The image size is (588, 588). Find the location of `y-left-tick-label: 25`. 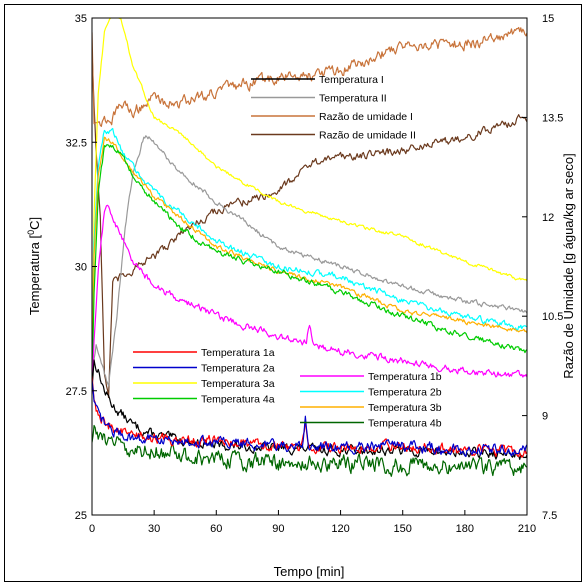

y-left-tick-label: 25 is located at coordinates (81, 516).